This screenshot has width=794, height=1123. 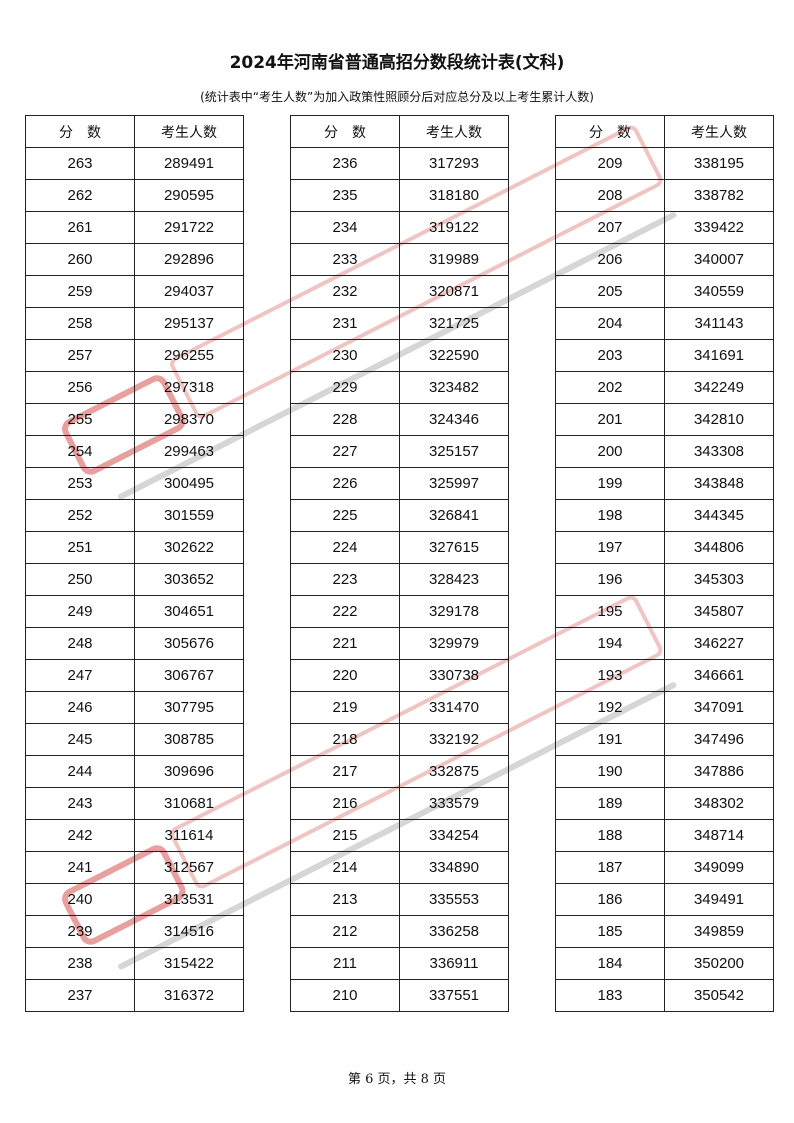 I want to click on table-row: 249 304651, so click(x=134, y=611).